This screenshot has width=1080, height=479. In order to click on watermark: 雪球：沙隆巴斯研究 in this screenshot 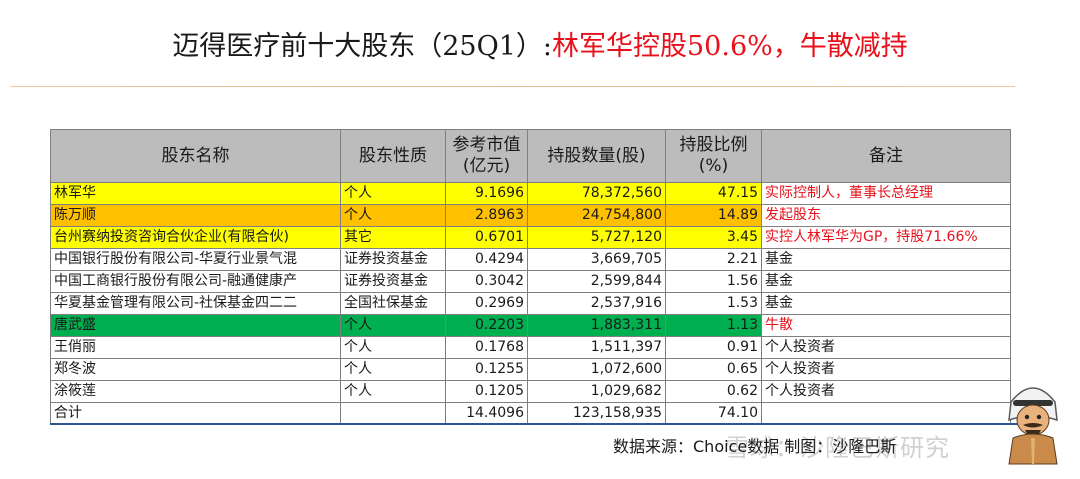, I will do `click(837, 448)`.